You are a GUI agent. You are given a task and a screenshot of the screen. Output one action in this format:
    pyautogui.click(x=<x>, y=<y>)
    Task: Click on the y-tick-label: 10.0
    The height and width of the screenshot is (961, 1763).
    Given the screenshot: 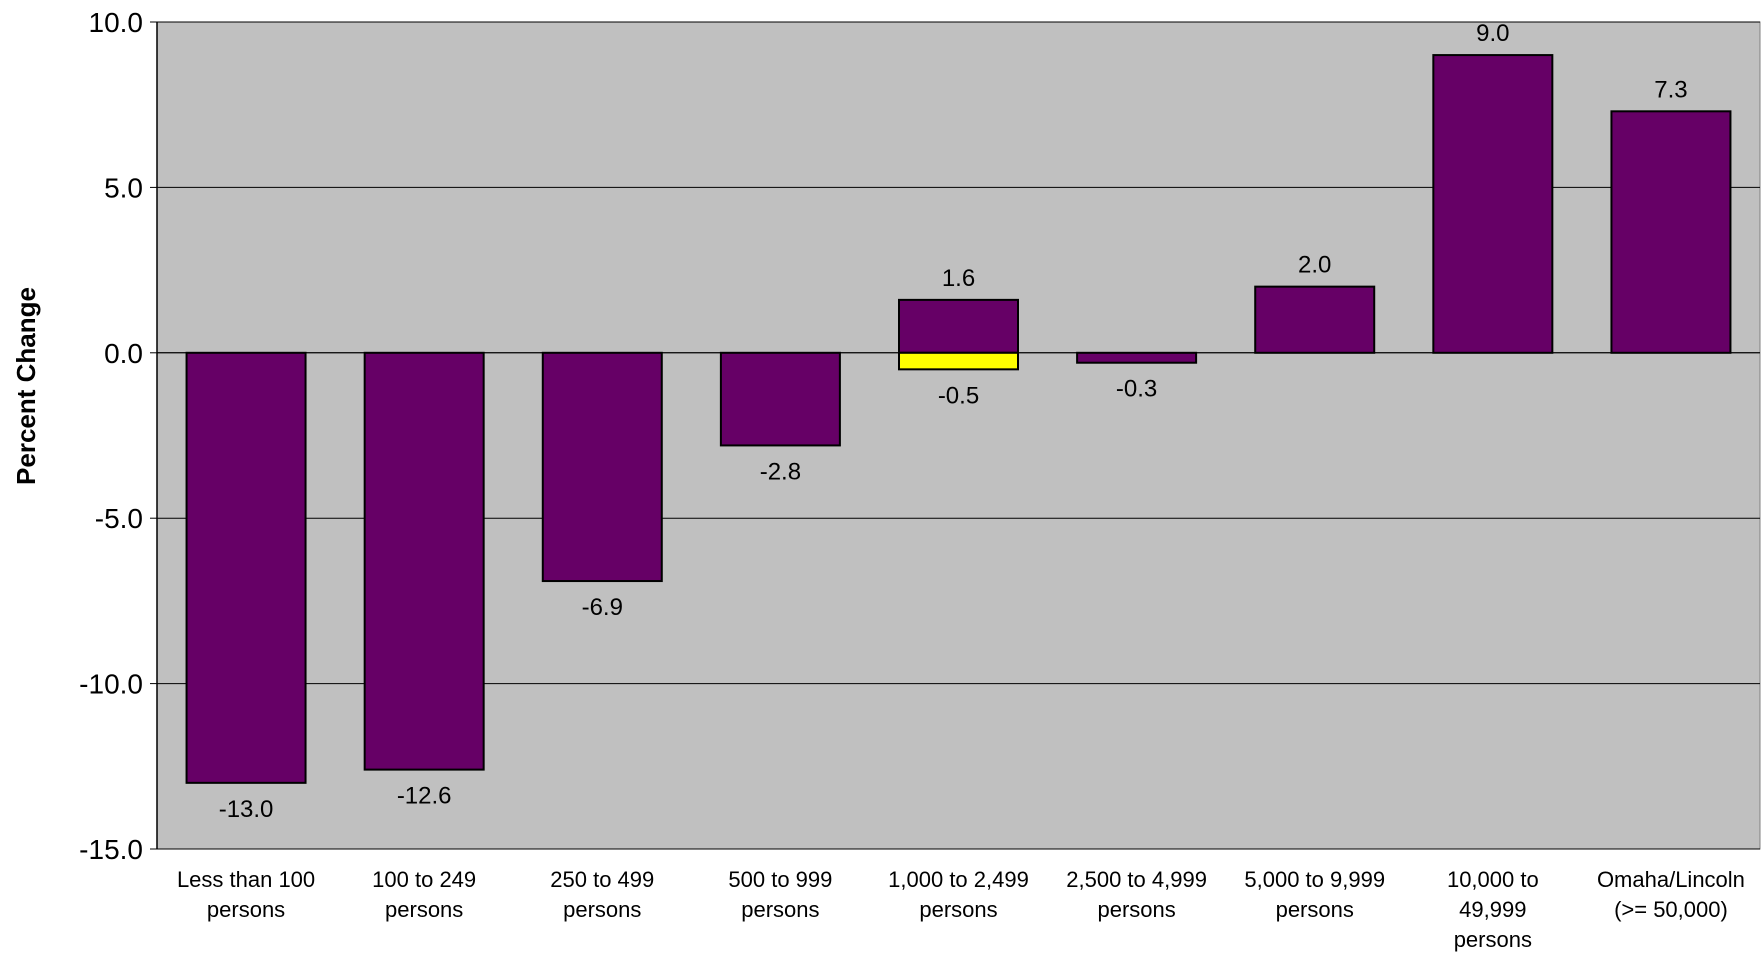 What is the action you would take?
    pyautogui.click(x=116, y=22)
    